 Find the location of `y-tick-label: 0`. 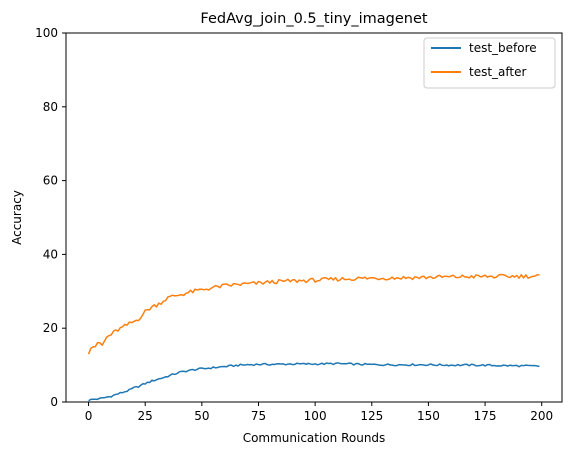

y-tick-label: 0 is located at coordinates (54, 402).